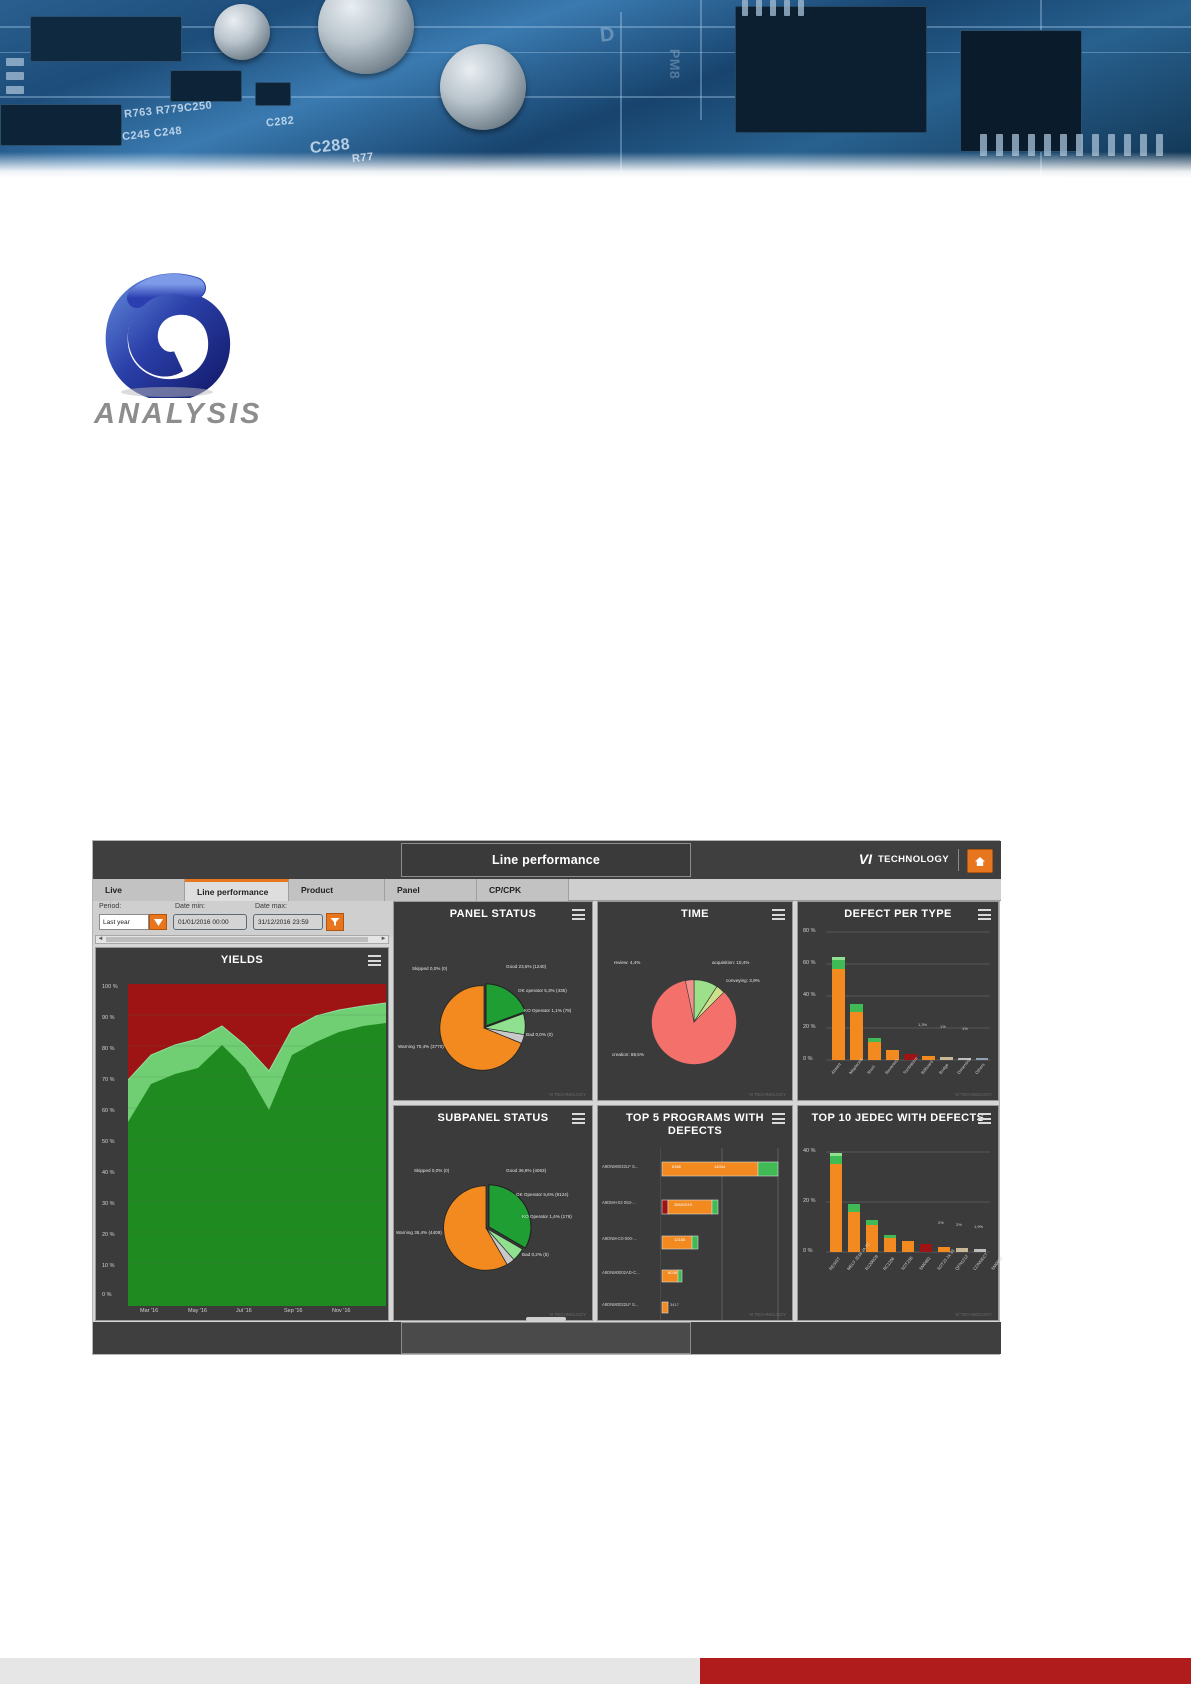 The image size is (1191, 1684). Describe the element at coordinates (124, 922) in the screenshot. I see `period-select: Last year` at that location.